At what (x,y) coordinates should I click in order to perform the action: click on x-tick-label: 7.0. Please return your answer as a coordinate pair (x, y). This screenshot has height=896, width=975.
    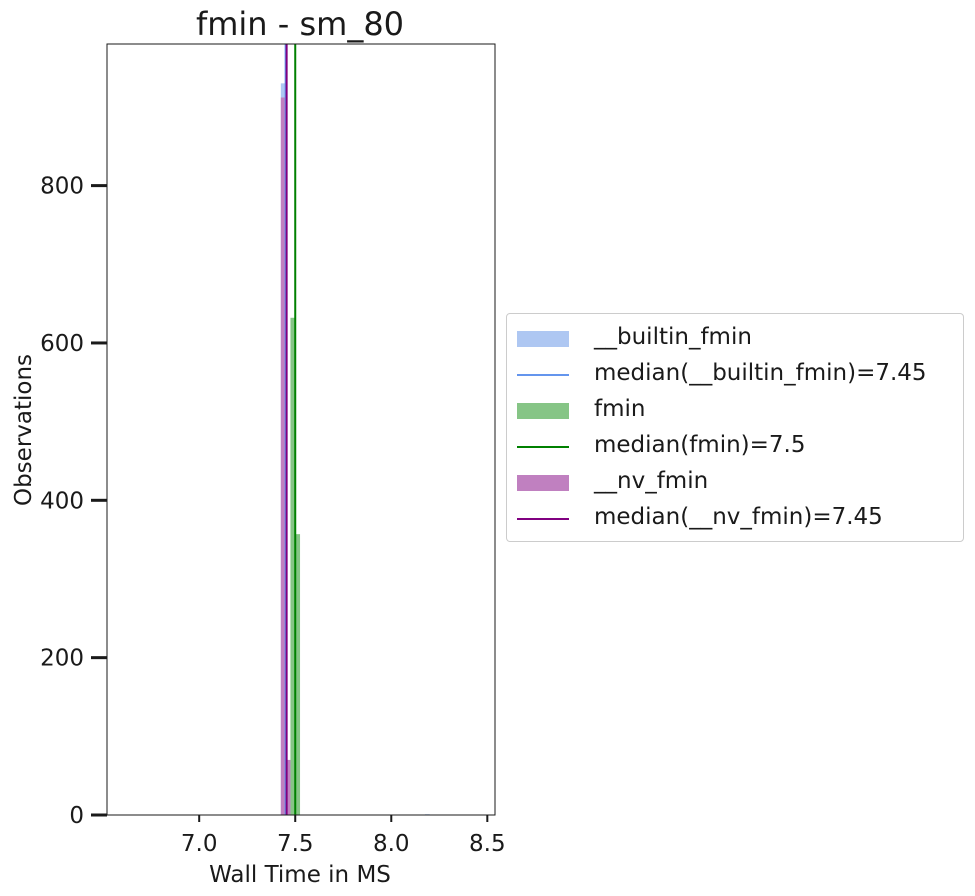
    Looking at the image, I should click on (199, 844).